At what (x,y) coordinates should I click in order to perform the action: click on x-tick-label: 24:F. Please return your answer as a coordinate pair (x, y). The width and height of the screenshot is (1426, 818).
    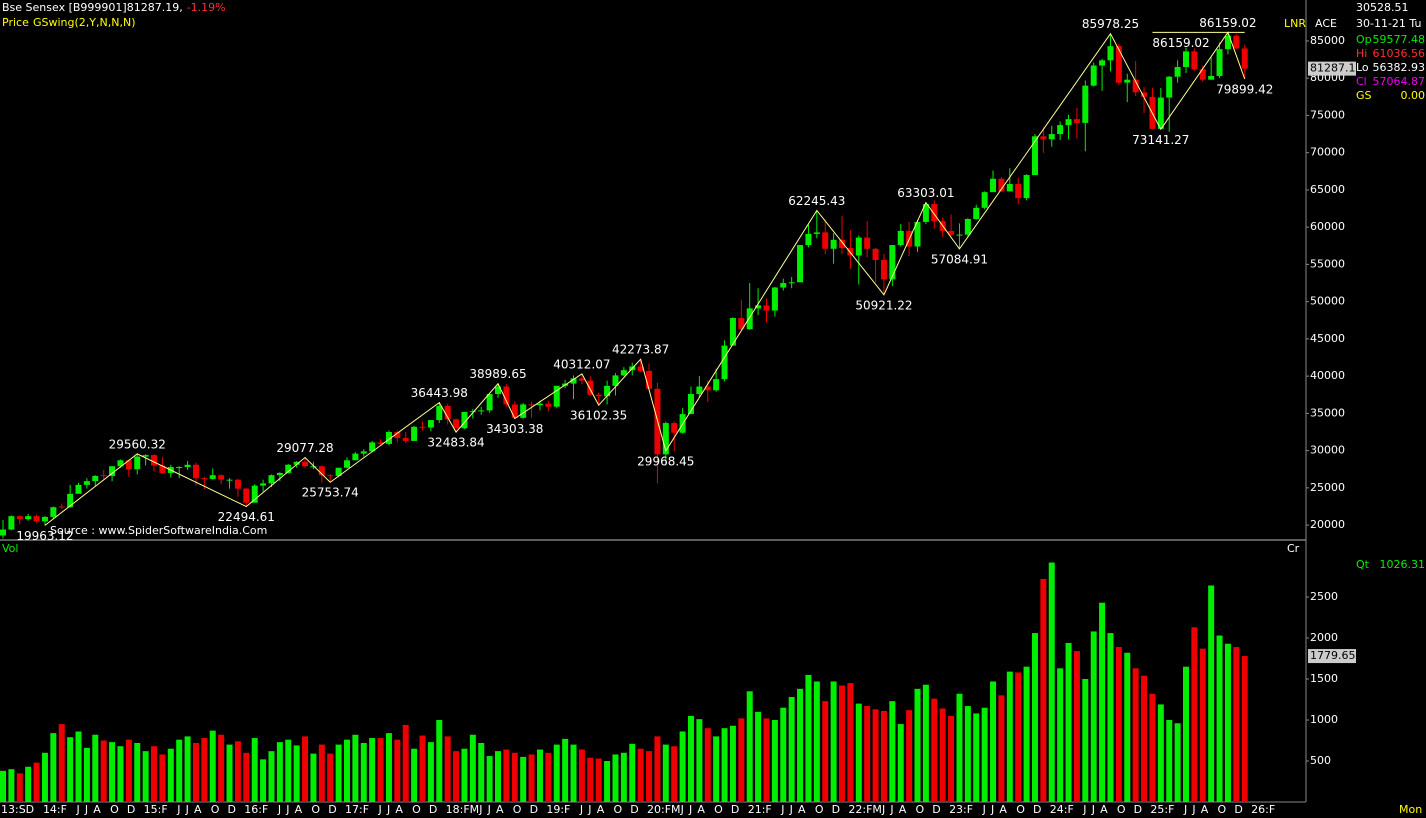
    Looking at the image, I should click on (1062, 809).